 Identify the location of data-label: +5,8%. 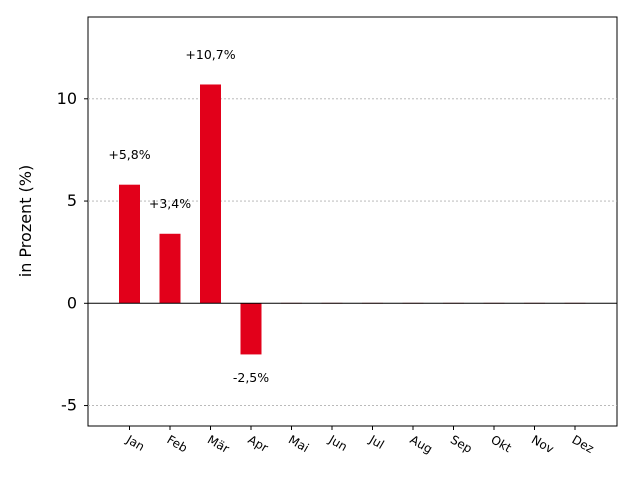
(129, 154).